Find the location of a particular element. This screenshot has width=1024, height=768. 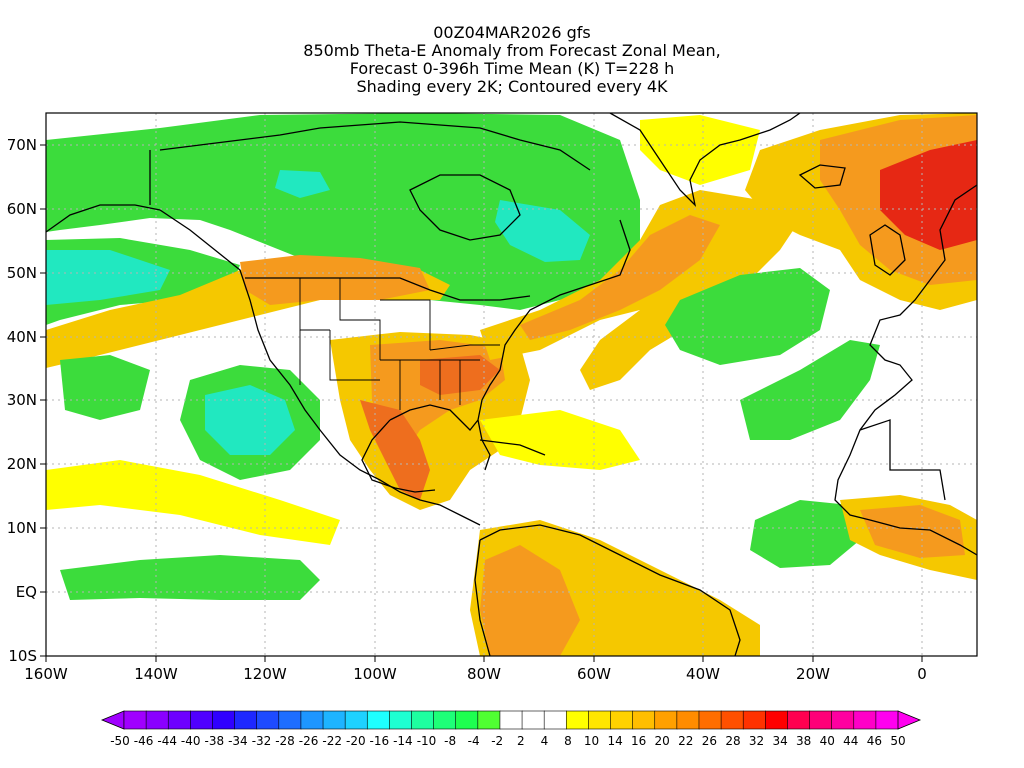

lon-label: 20W is located at coordinates (813, 674).